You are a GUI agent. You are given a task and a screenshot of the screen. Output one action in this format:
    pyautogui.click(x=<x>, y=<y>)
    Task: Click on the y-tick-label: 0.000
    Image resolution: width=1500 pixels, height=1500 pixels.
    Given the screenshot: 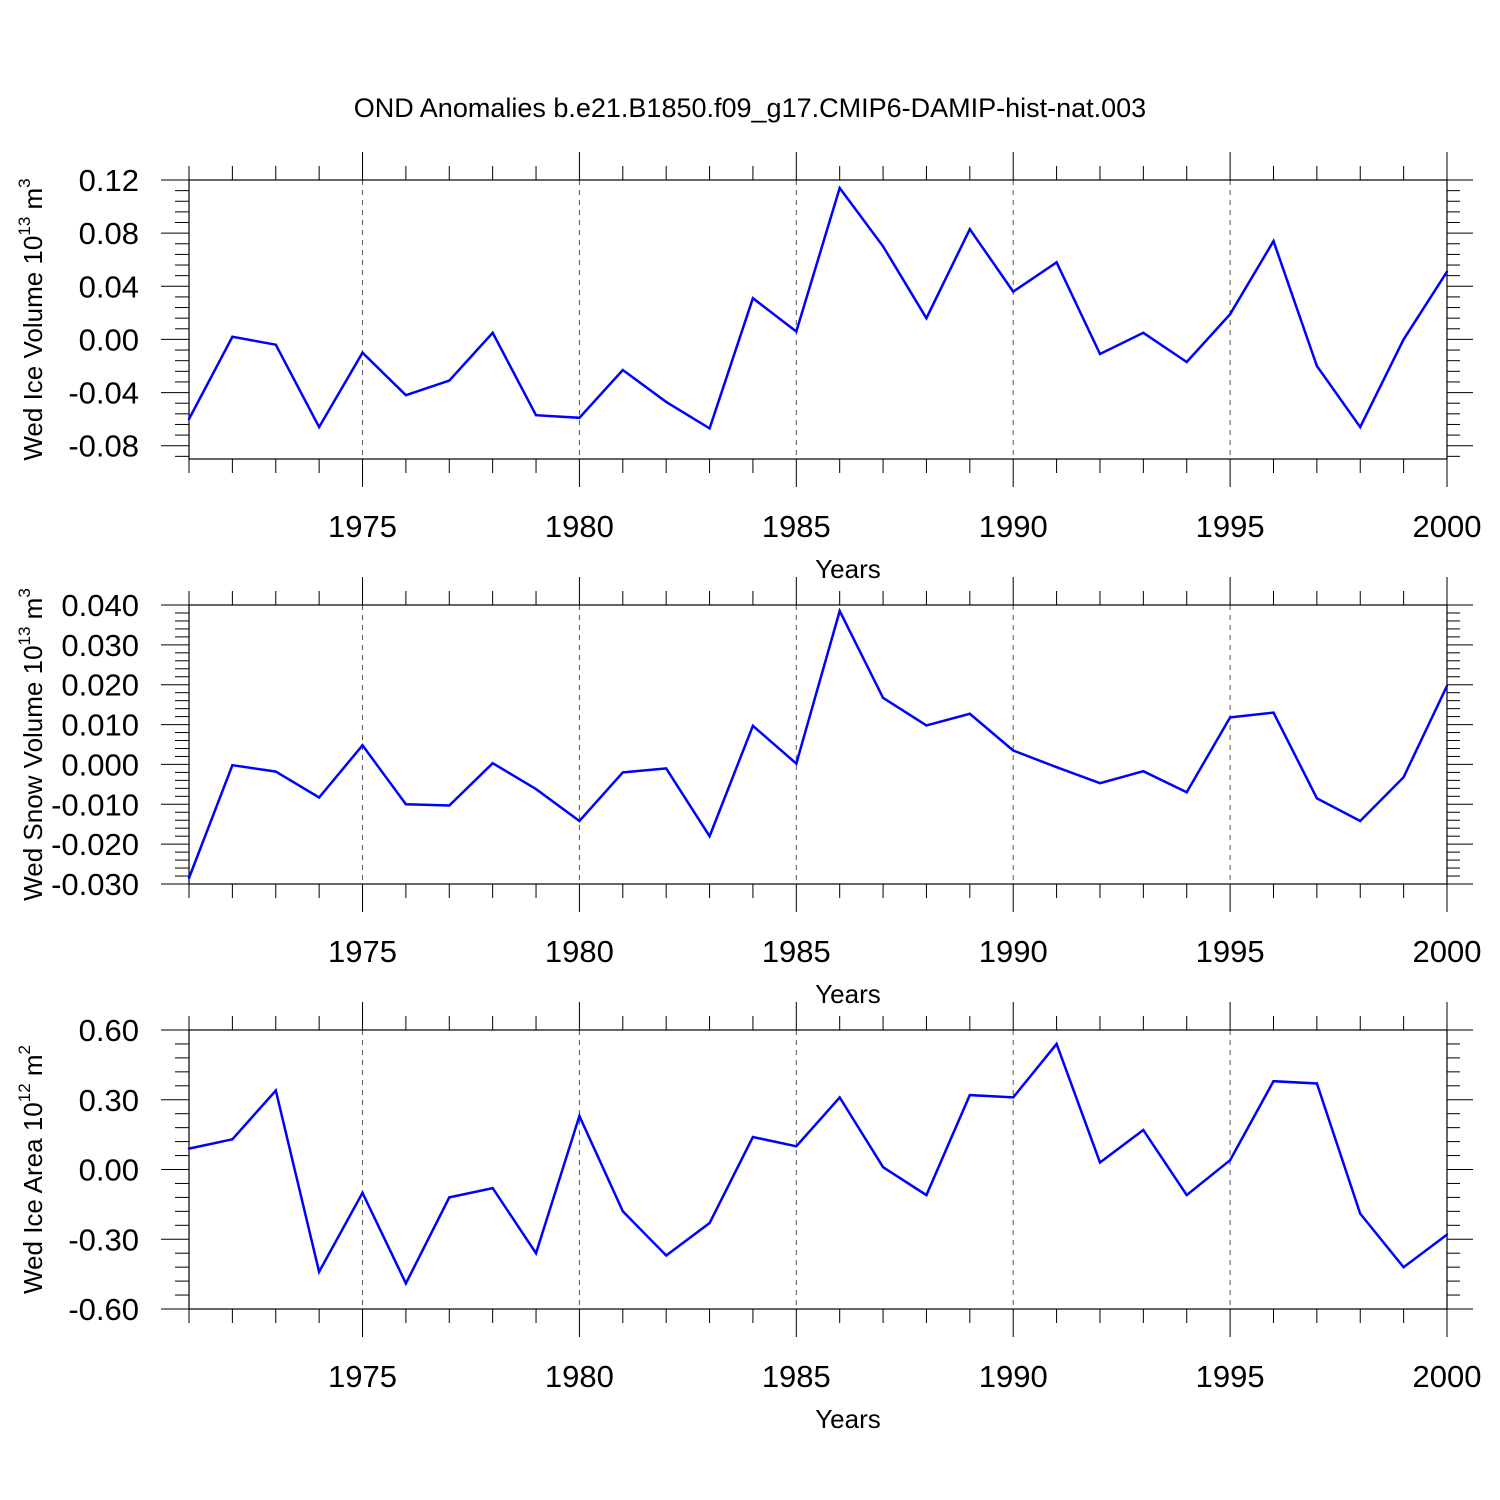 What is the action you would take?
    pyautogui.click(x=100, y=764)
    